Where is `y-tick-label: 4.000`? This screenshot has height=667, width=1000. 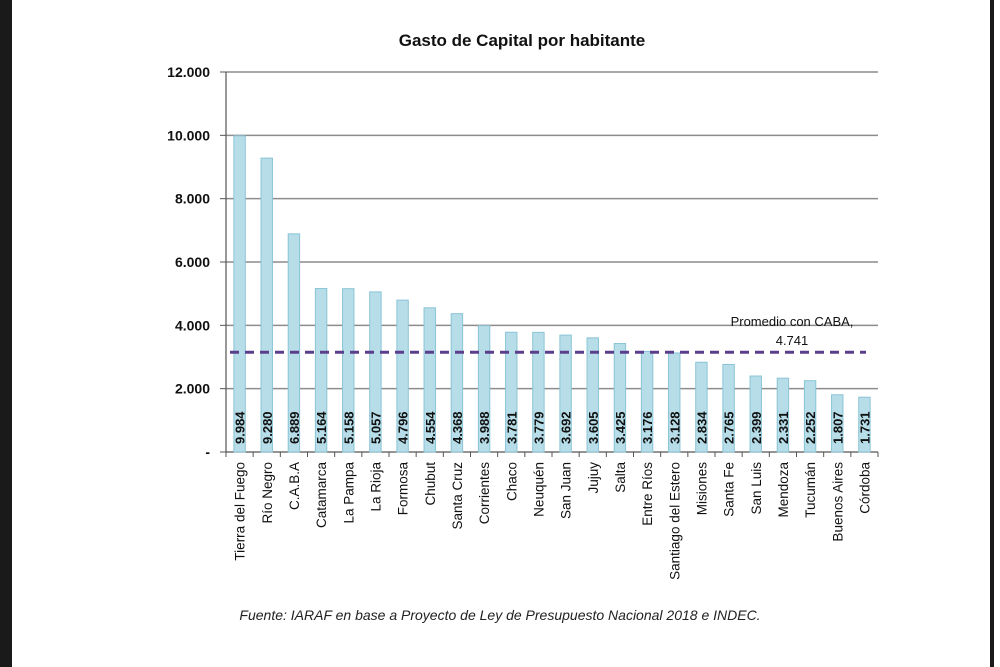 y-tick-label: 4.000 is located at coordinates (192, 325).